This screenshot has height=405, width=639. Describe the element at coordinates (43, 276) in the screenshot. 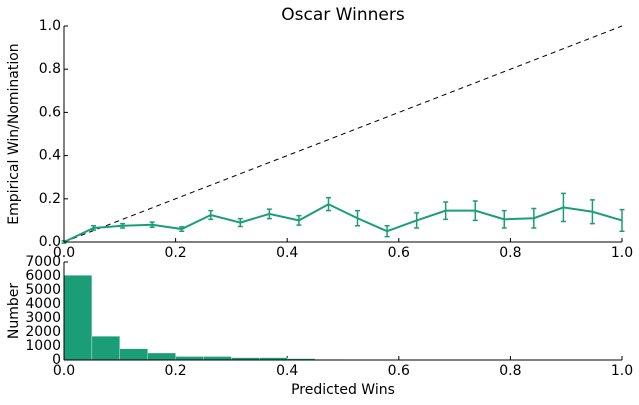

I see `y-tick-label: 6000` at that location.